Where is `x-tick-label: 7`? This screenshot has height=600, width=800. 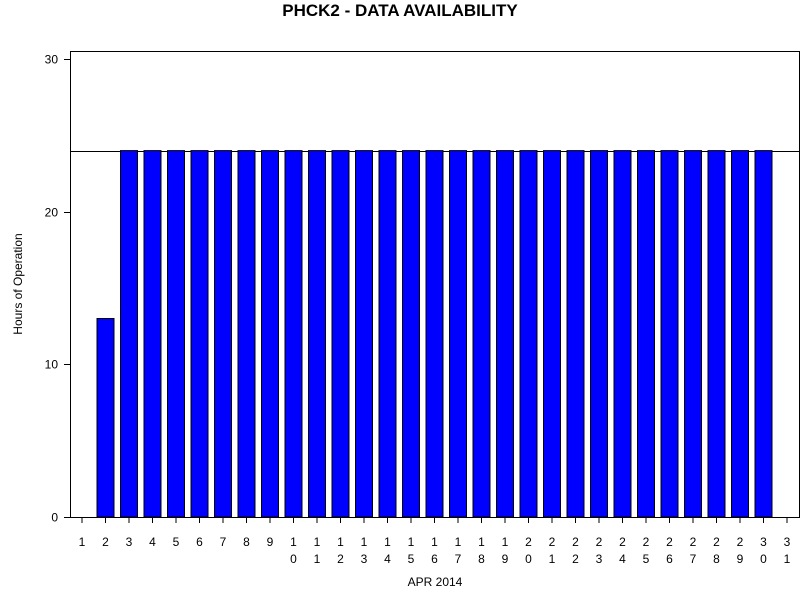 x-tick-label: 7 is located at coordinates (223, 542).